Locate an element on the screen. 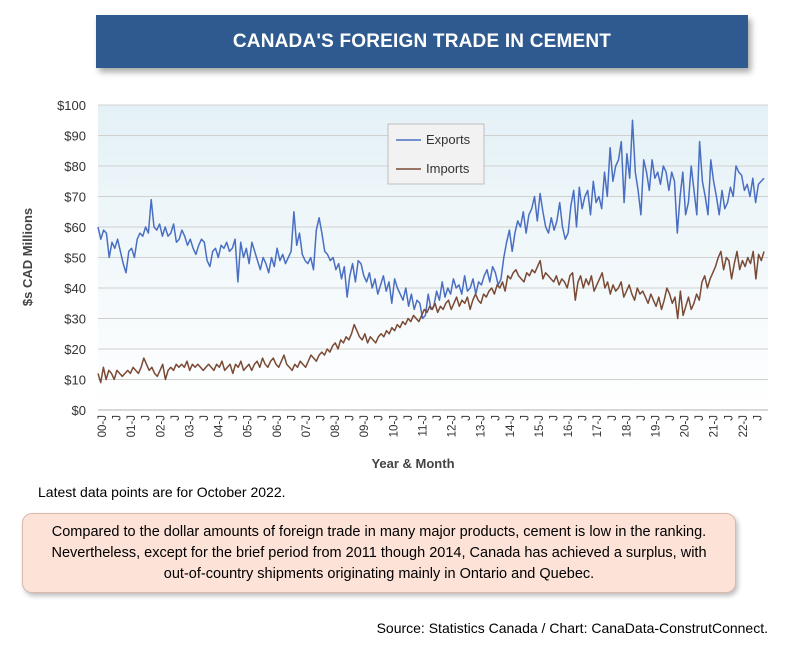 The image size is (800, 649). y-tick-label: $10 is located at coordinates (75, 380).